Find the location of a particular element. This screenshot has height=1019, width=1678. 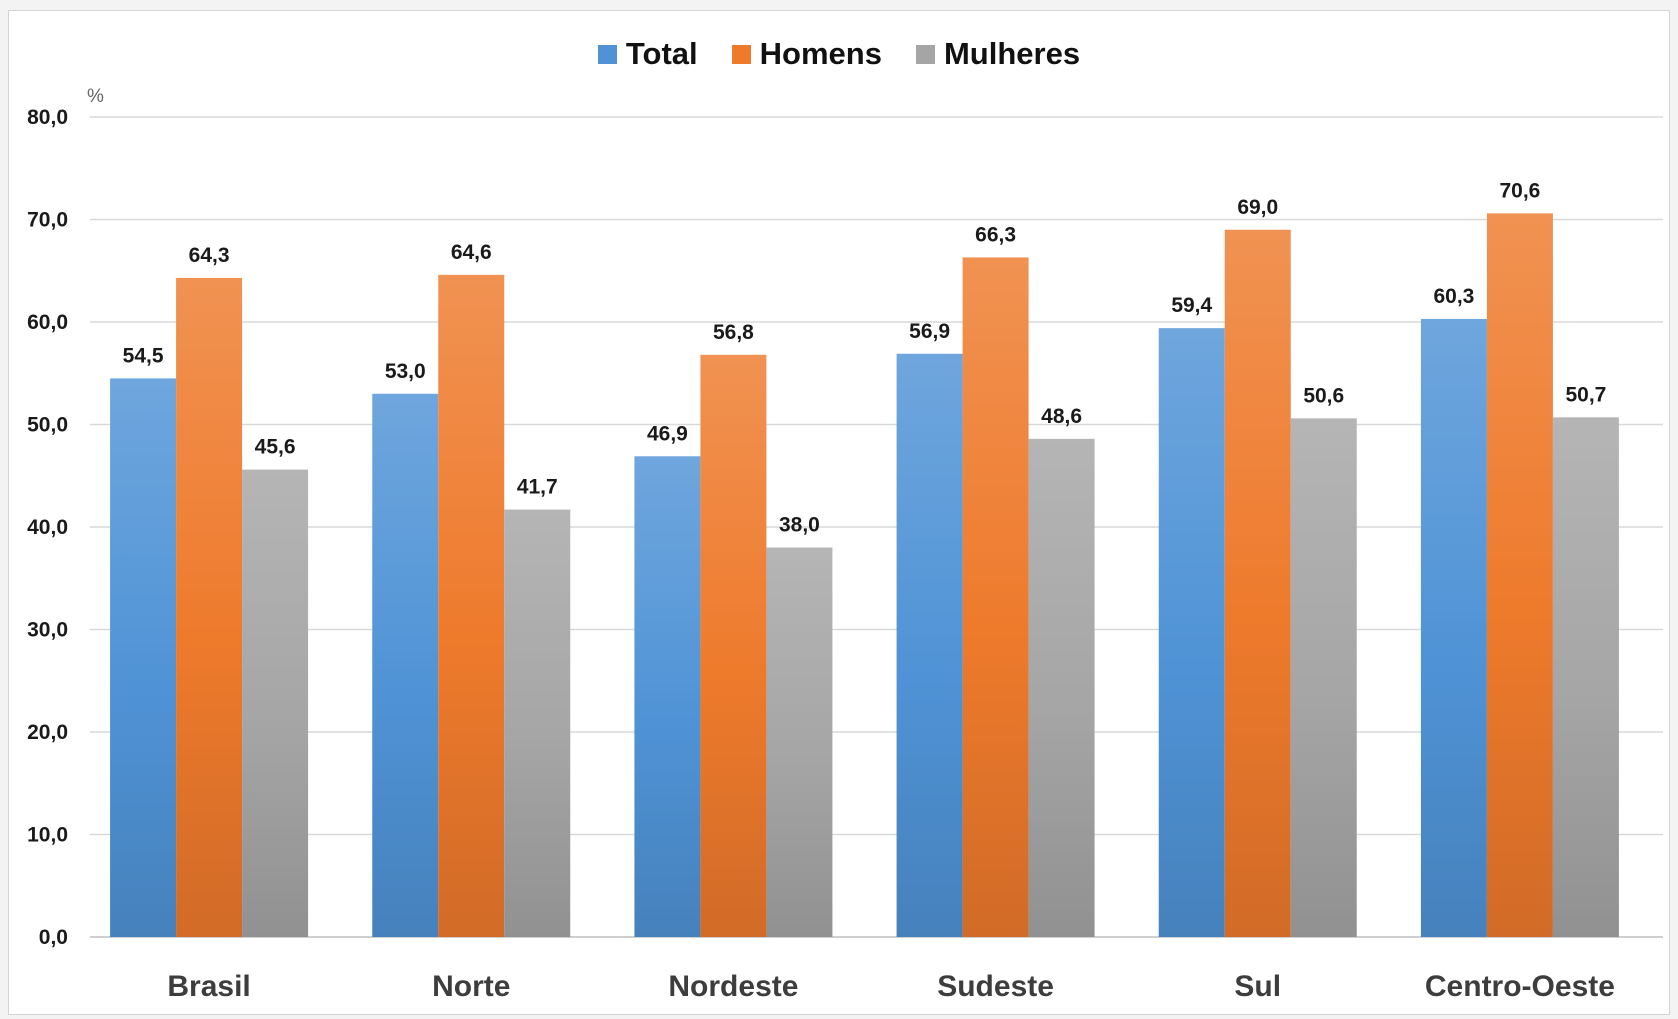

bar-mulheres-brasil is located at coordinates (275, 703).